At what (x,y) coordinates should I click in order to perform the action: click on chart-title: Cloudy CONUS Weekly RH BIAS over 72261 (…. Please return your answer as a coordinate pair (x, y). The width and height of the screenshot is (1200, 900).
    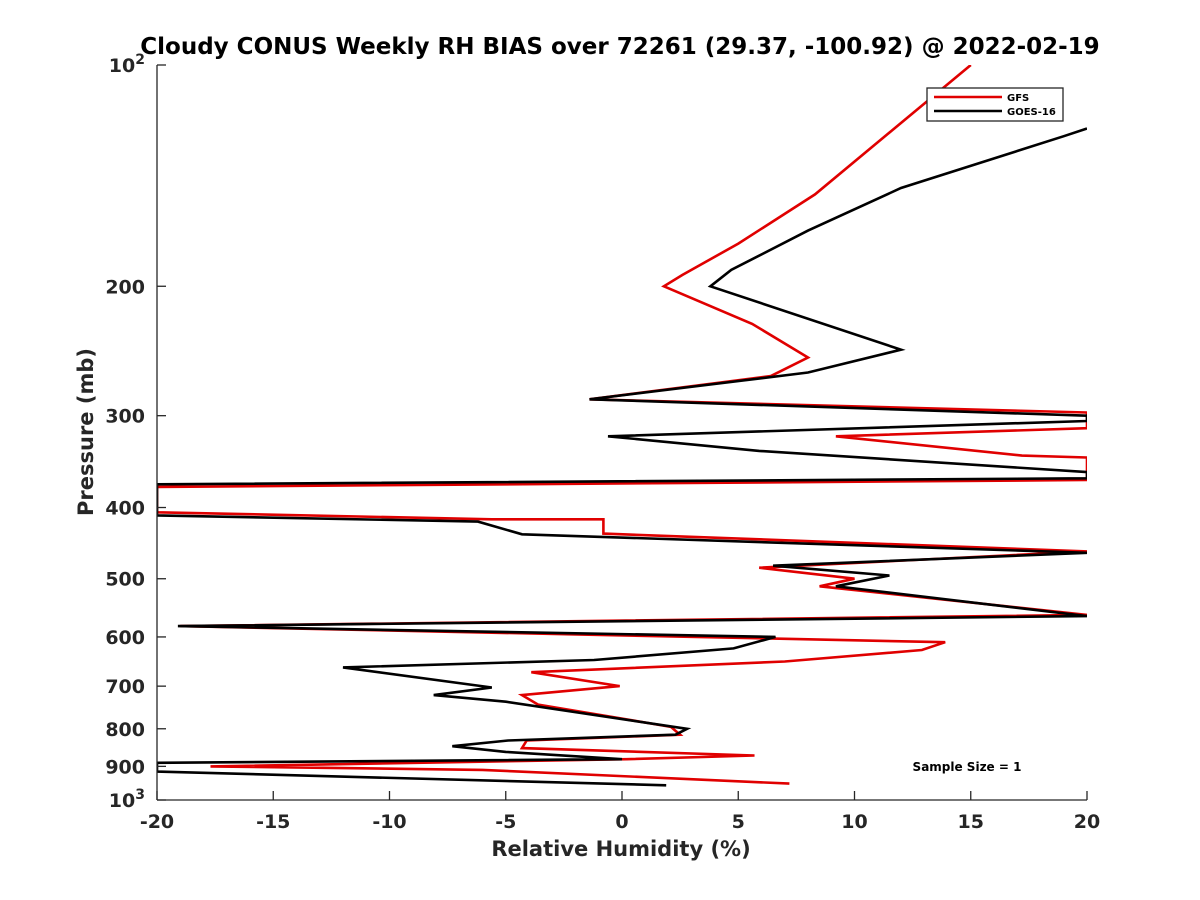
    Looking at the image, I should click on (619, 47).